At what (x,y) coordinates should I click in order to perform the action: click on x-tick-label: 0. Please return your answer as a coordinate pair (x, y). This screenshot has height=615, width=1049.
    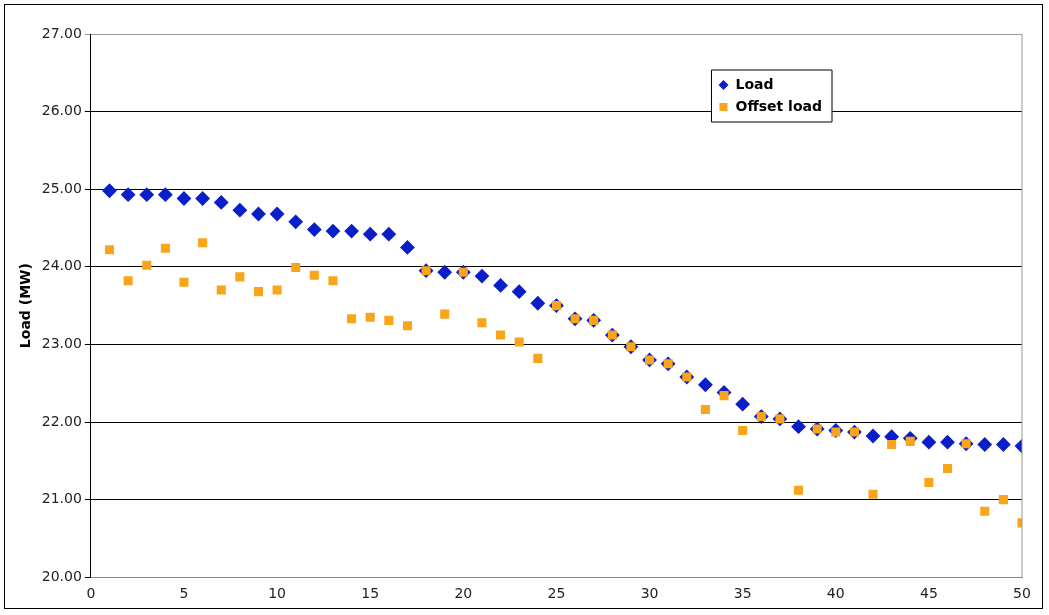
    Looking at the image, I should click on (91, 593).